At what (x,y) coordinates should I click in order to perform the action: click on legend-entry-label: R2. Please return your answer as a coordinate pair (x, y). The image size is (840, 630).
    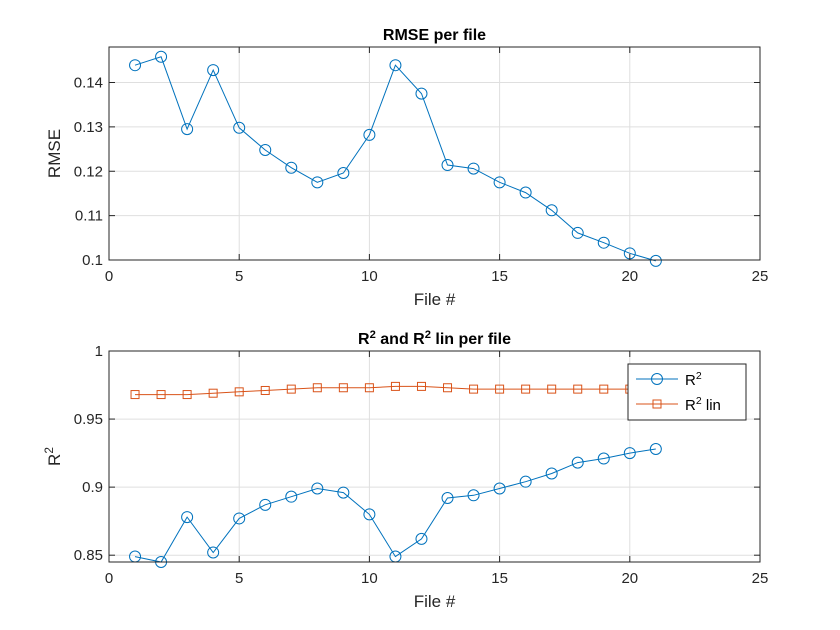
    Looking at the image, I should click on (693, 379).